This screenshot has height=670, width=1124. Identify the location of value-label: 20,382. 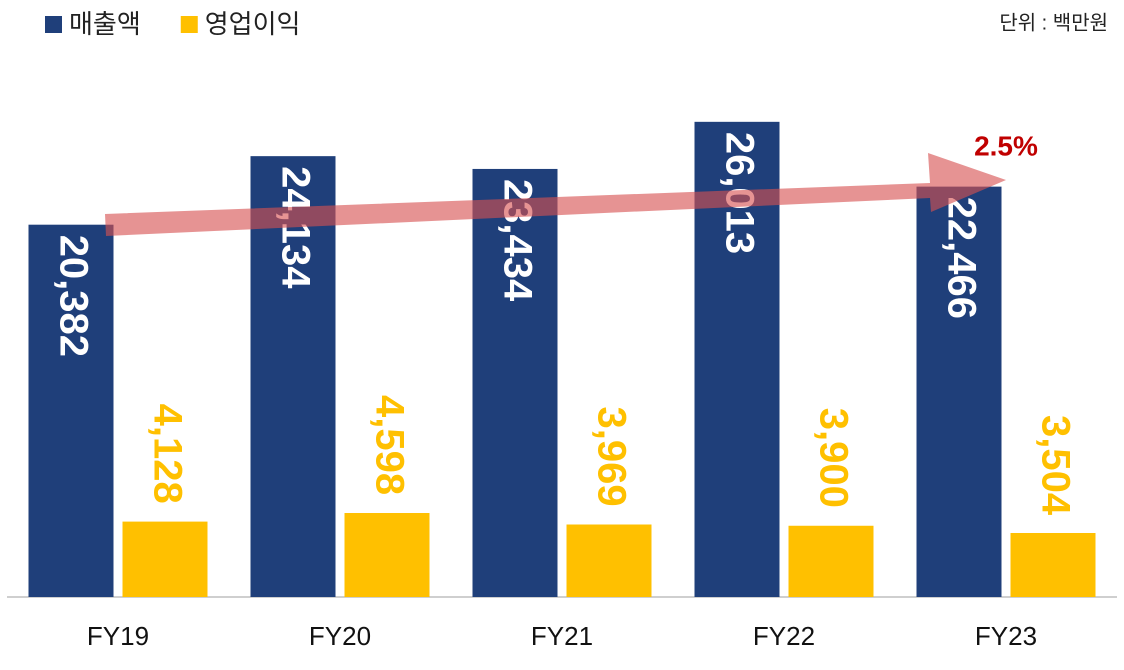
(73, 296).